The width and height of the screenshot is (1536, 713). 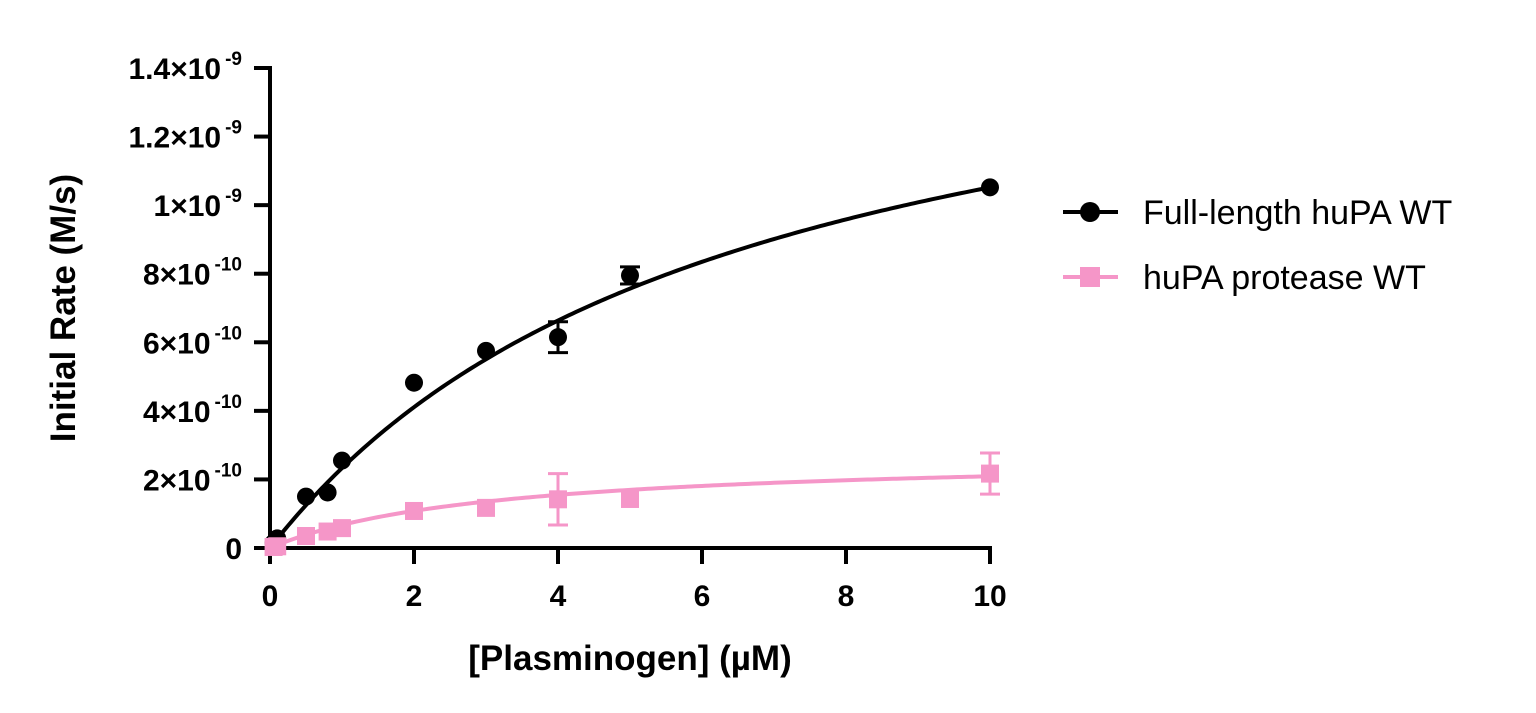 What do you see at coordinates (188, 206) in the screenshot?
I see `y-tick-mantissa: 1×10` at bounding box center [188, 206].